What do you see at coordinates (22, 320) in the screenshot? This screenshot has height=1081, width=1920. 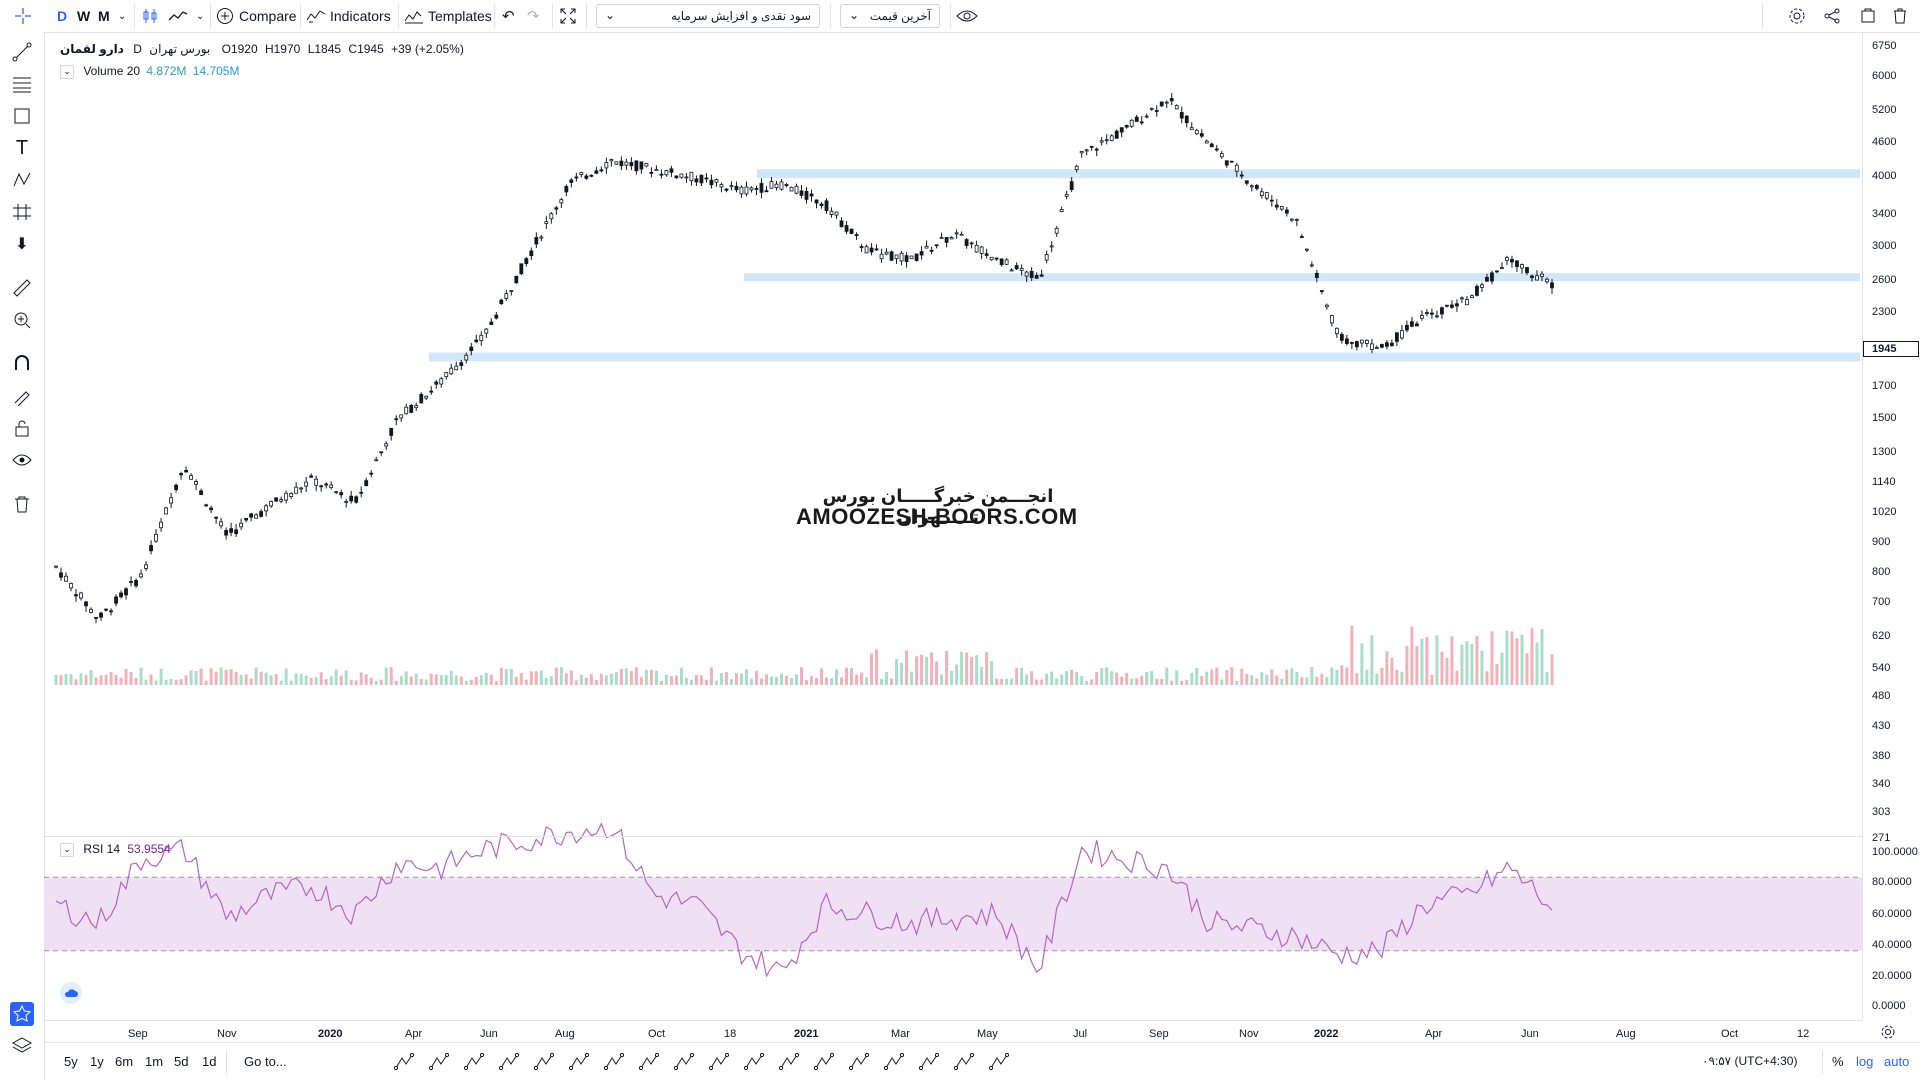 I see `zoom-in-icon` at bounding box center [22, 320].